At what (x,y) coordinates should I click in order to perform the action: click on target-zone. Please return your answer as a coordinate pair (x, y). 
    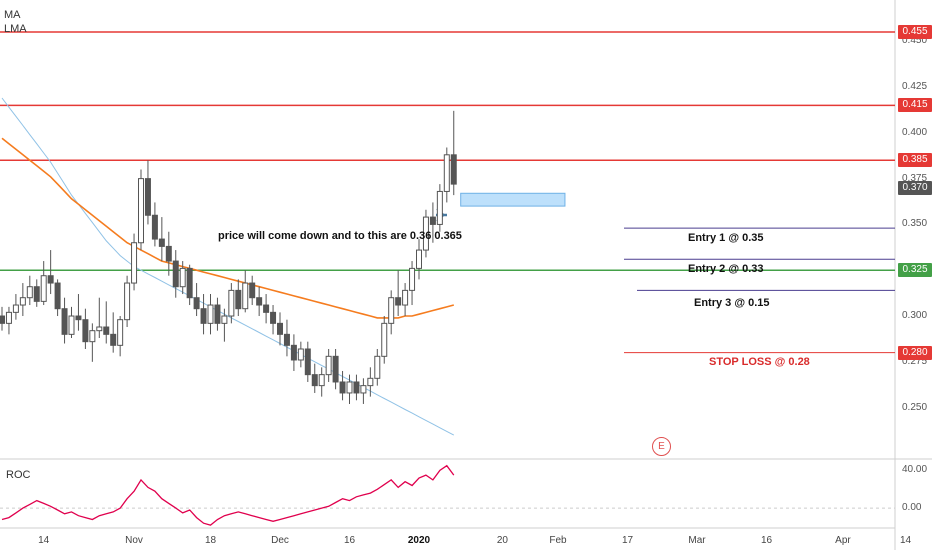
    Looking at the image, I should click on (513, 199).